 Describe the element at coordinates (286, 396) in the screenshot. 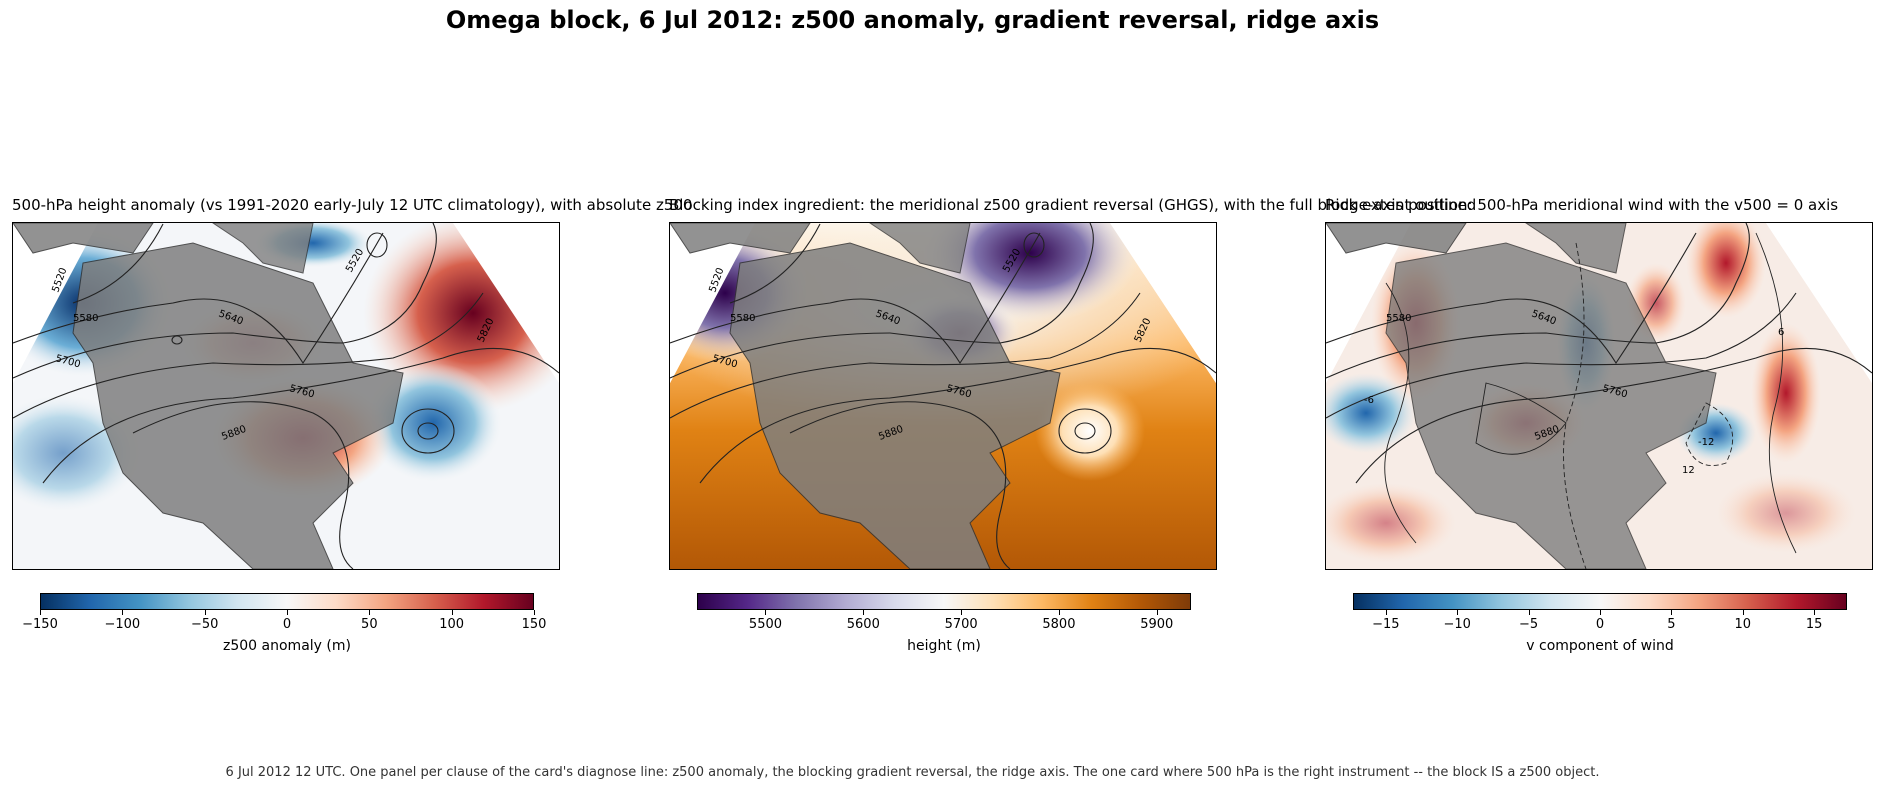

I see `panel-1-map: 5580 5520 5640 5700 5760 5820 5880 5520` at that location.